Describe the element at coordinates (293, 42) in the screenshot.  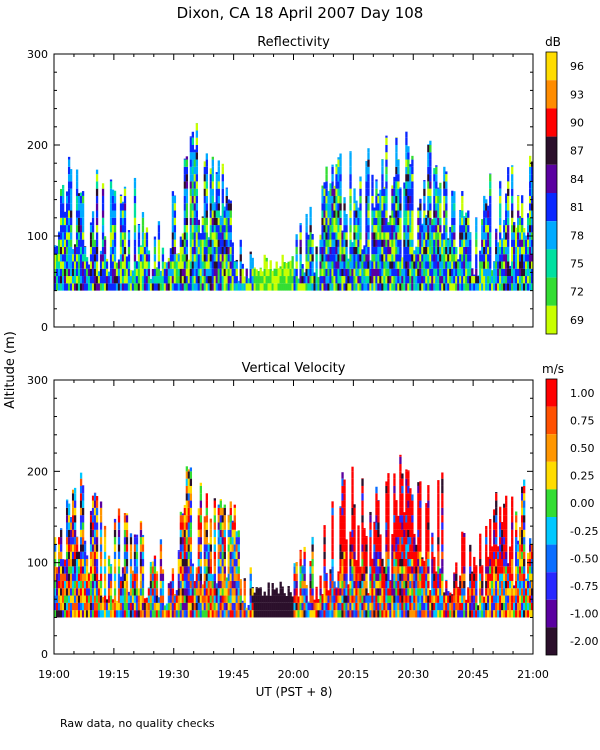
I see `panel-title: Reflectivity` at that location.